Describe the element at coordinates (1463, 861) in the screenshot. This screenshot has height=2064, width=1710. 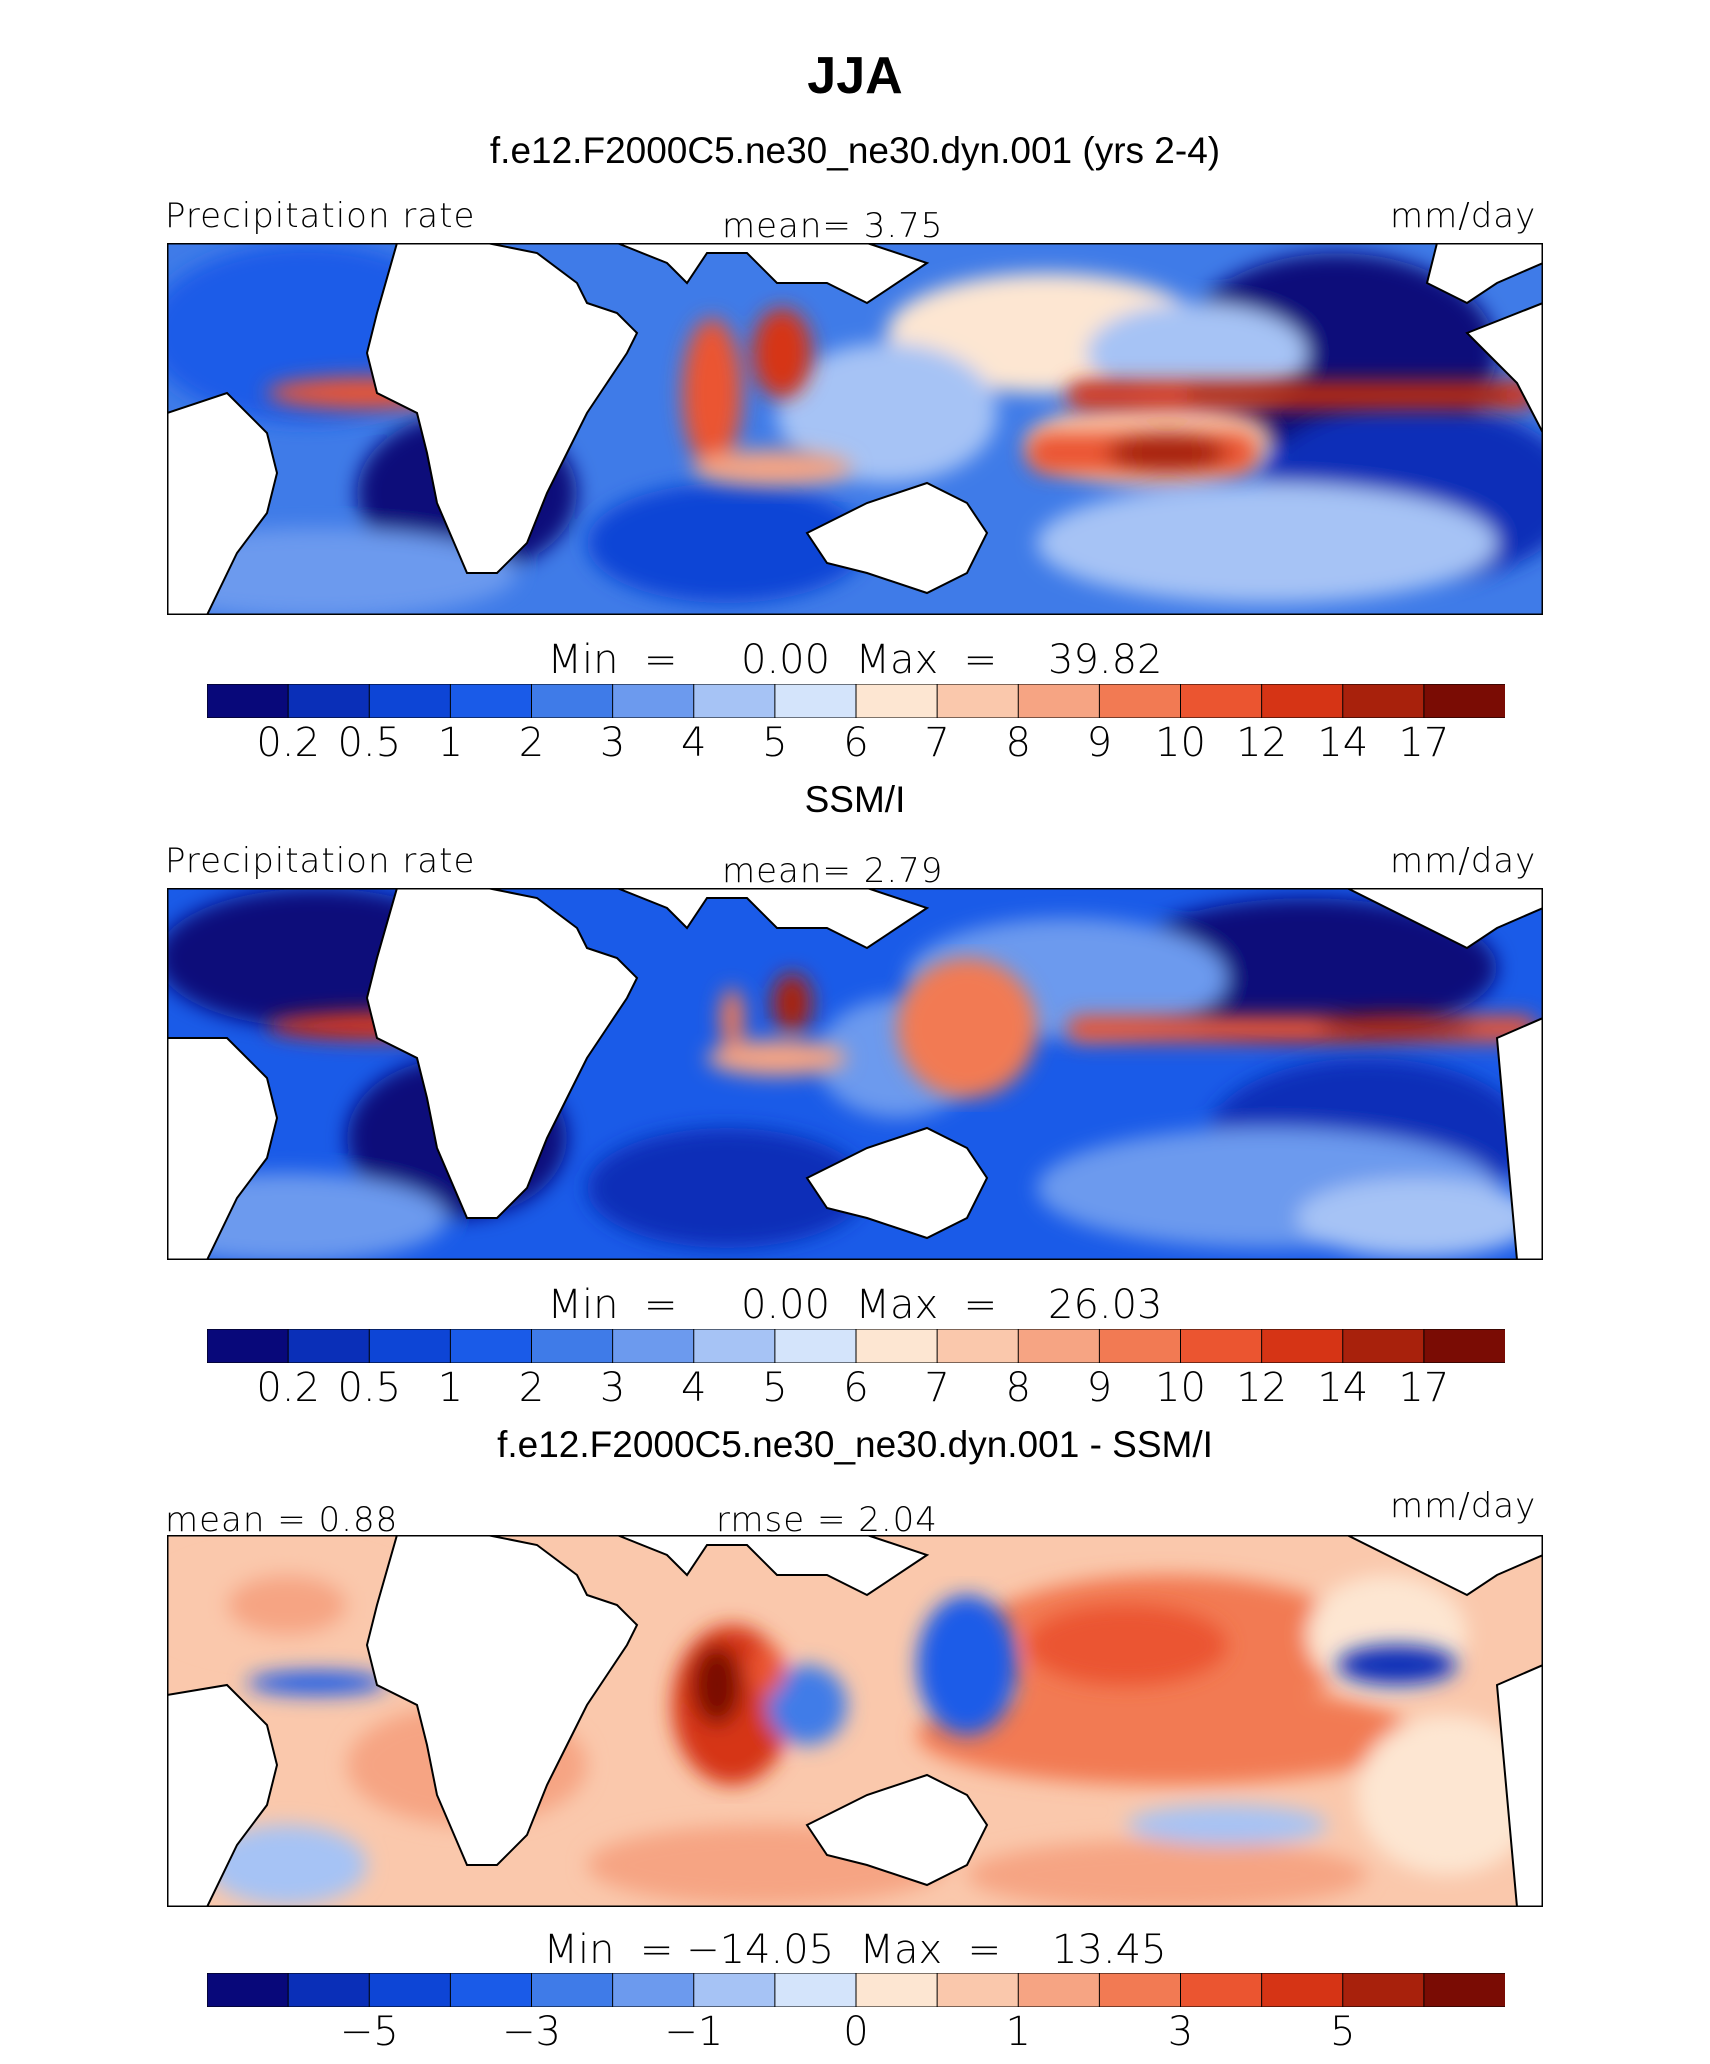
I see `panel-2-units-label: mm/day` at that location.